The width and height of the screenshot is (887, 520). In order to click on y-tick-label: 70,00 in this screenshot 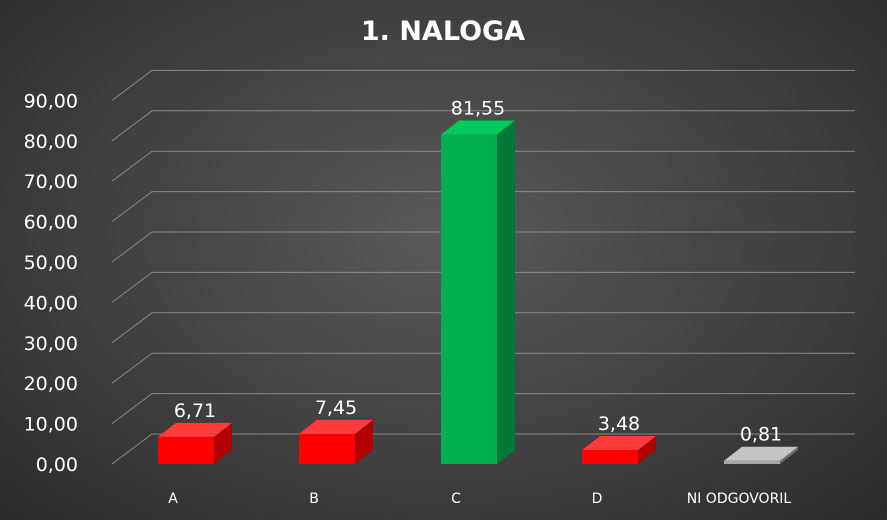, I will do `click(51, 182)`.